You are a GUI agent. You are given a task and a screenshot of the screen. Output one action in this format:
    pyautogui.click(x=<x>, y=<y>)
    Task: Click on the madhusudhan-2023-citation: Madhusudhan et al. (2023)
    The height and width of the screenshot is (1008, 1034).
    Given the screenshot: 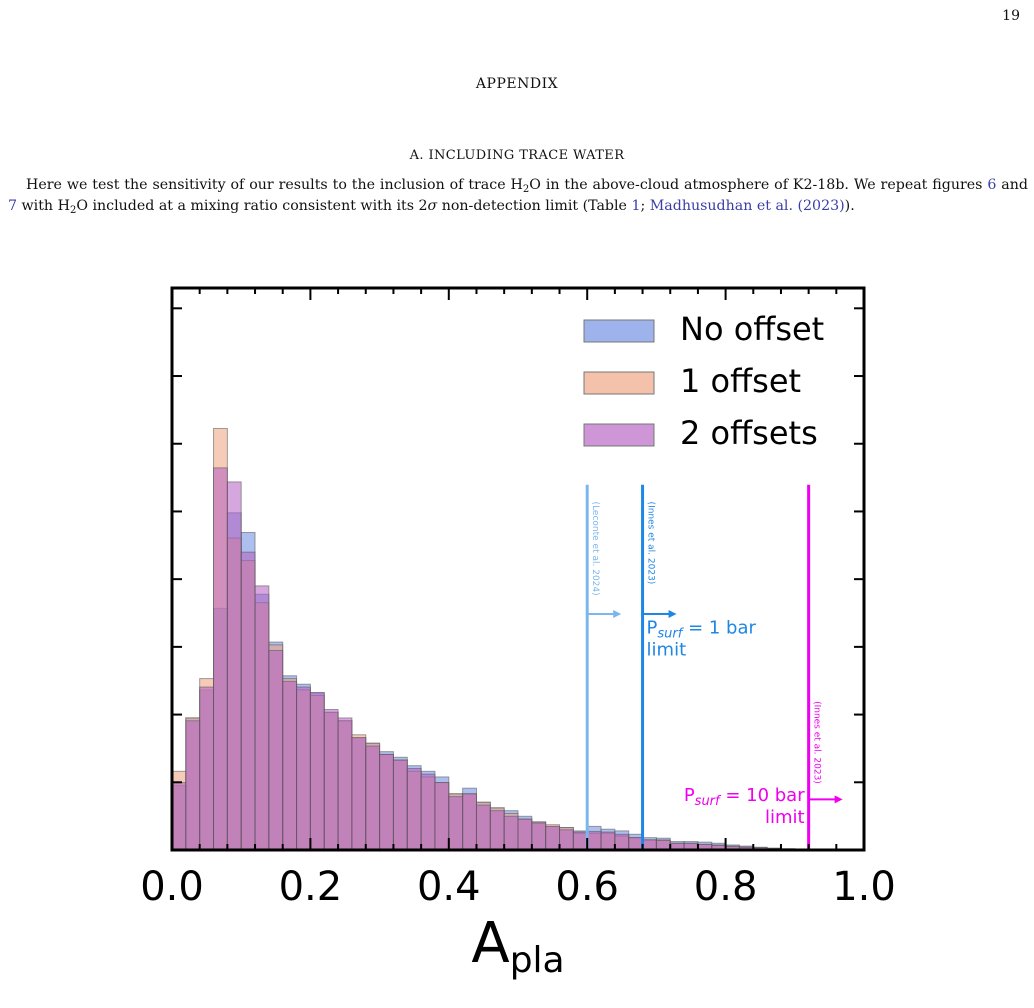 What is the action you would take?
    pyautogui.click(x=747, y=206)
    